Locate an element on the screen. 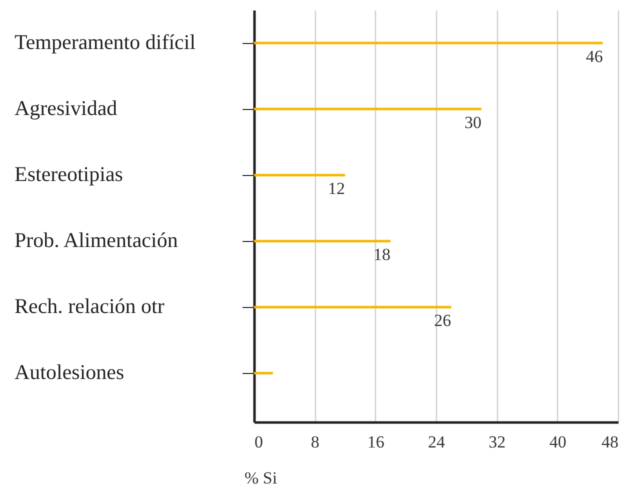  data-label: 26 is located at coordinates (443, 320).